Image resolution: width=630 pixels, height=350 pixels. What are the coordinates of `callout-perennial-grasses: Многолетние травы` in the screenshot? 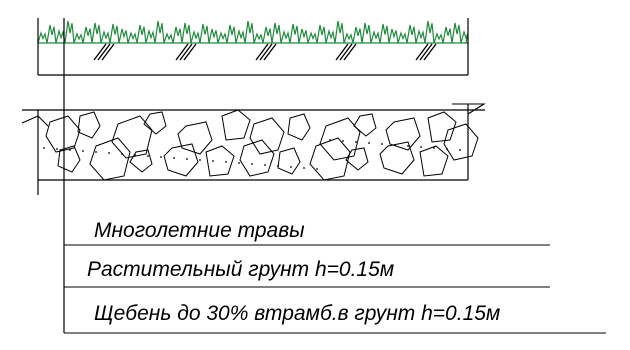 It's located at (199, 230).